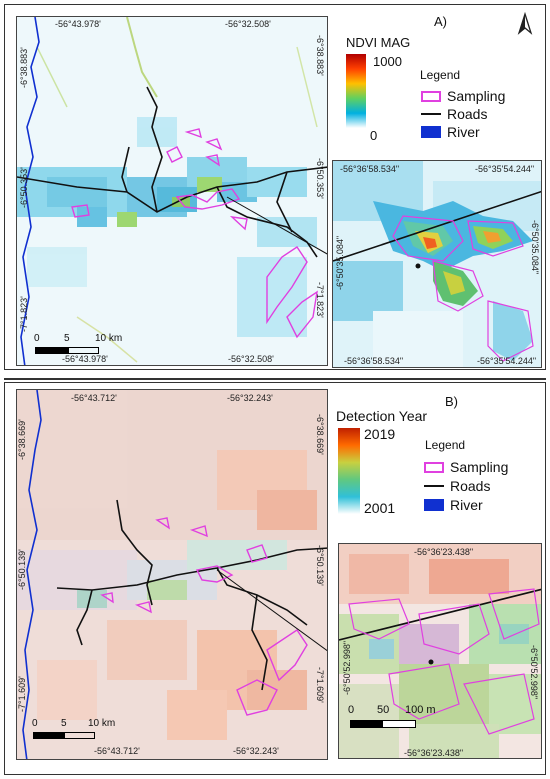 The height and width of the screenshot is (779, 550). I want to click on panel-a-colorbar-max: 1000, so click(387, 61).